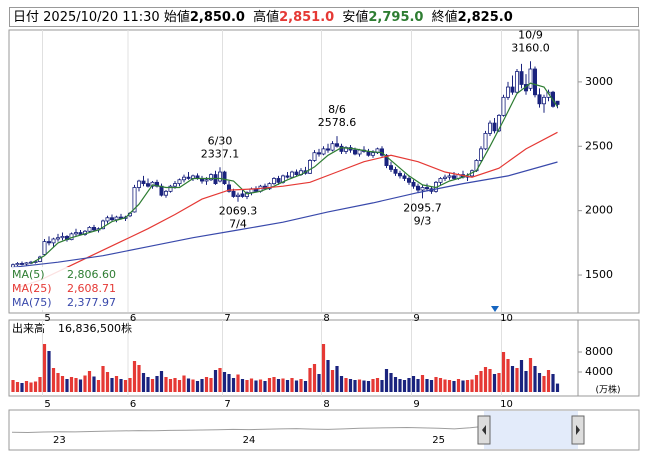 The height and width of the screenshot is (470, 653). I want to click on label: 始値, so click(176, 17).